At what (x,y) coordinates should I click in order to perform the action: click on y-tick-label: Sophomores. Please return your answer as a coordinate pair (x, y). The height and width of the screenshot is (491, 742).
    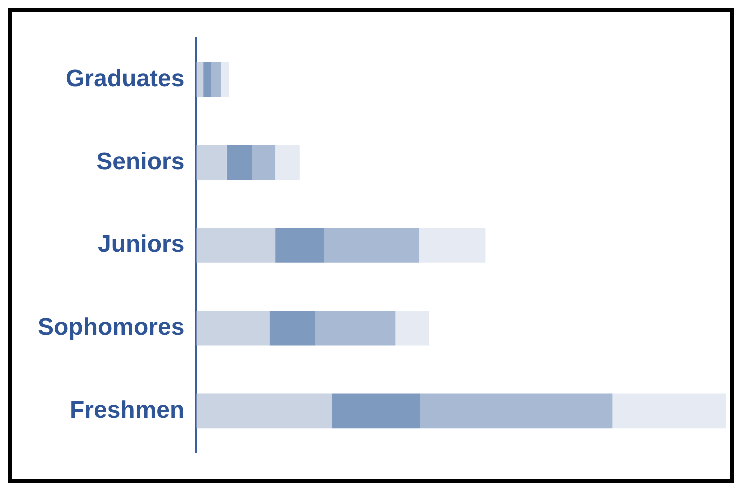
    Looking at the image, I should click on (111, 327).